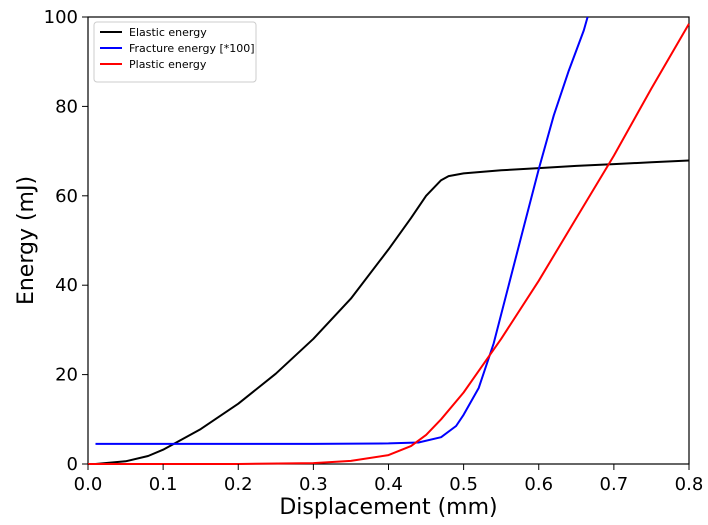 The width and height of the screenshot is (708, 525). I want to click on x-tick-label: 0.8, so click(689, 484).